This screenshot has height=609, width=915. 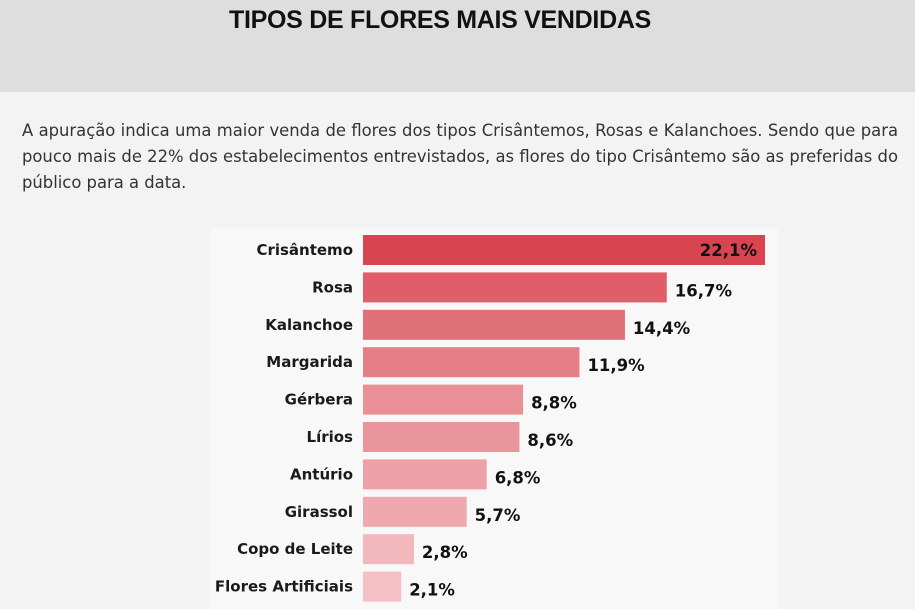 I want to click on category-label: Lírios, so click(x=330, y=437).